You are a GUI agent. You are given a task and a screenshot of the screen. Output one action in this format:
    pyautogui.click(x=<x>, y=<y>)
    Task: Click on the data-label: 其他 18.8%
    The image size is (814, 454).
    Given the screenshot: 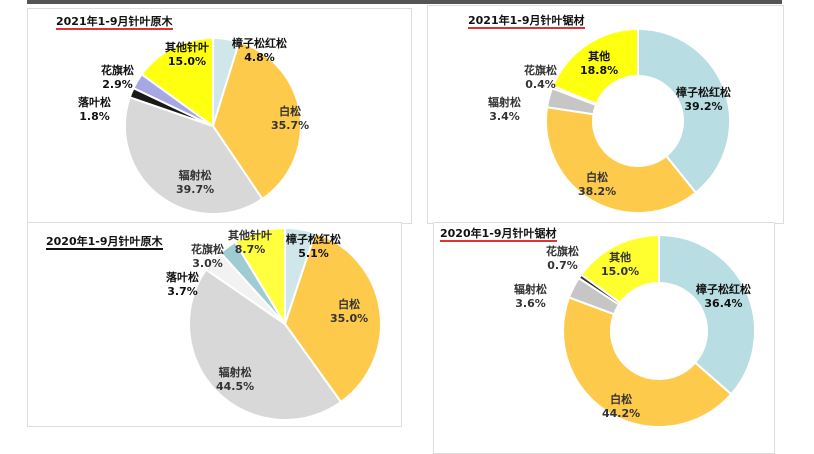 What is the action you would take?
    pyautogui.click(x=599, y=64)
    